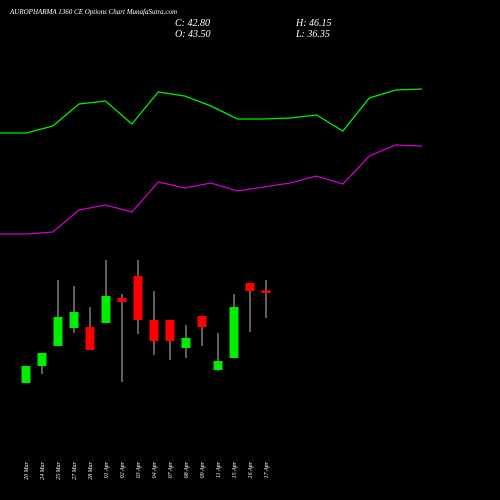  What do you see at coordinates (203, 469) in the screenshot?
I see `x-tick-label: 09 Apr` at bounding box center [203, 469].